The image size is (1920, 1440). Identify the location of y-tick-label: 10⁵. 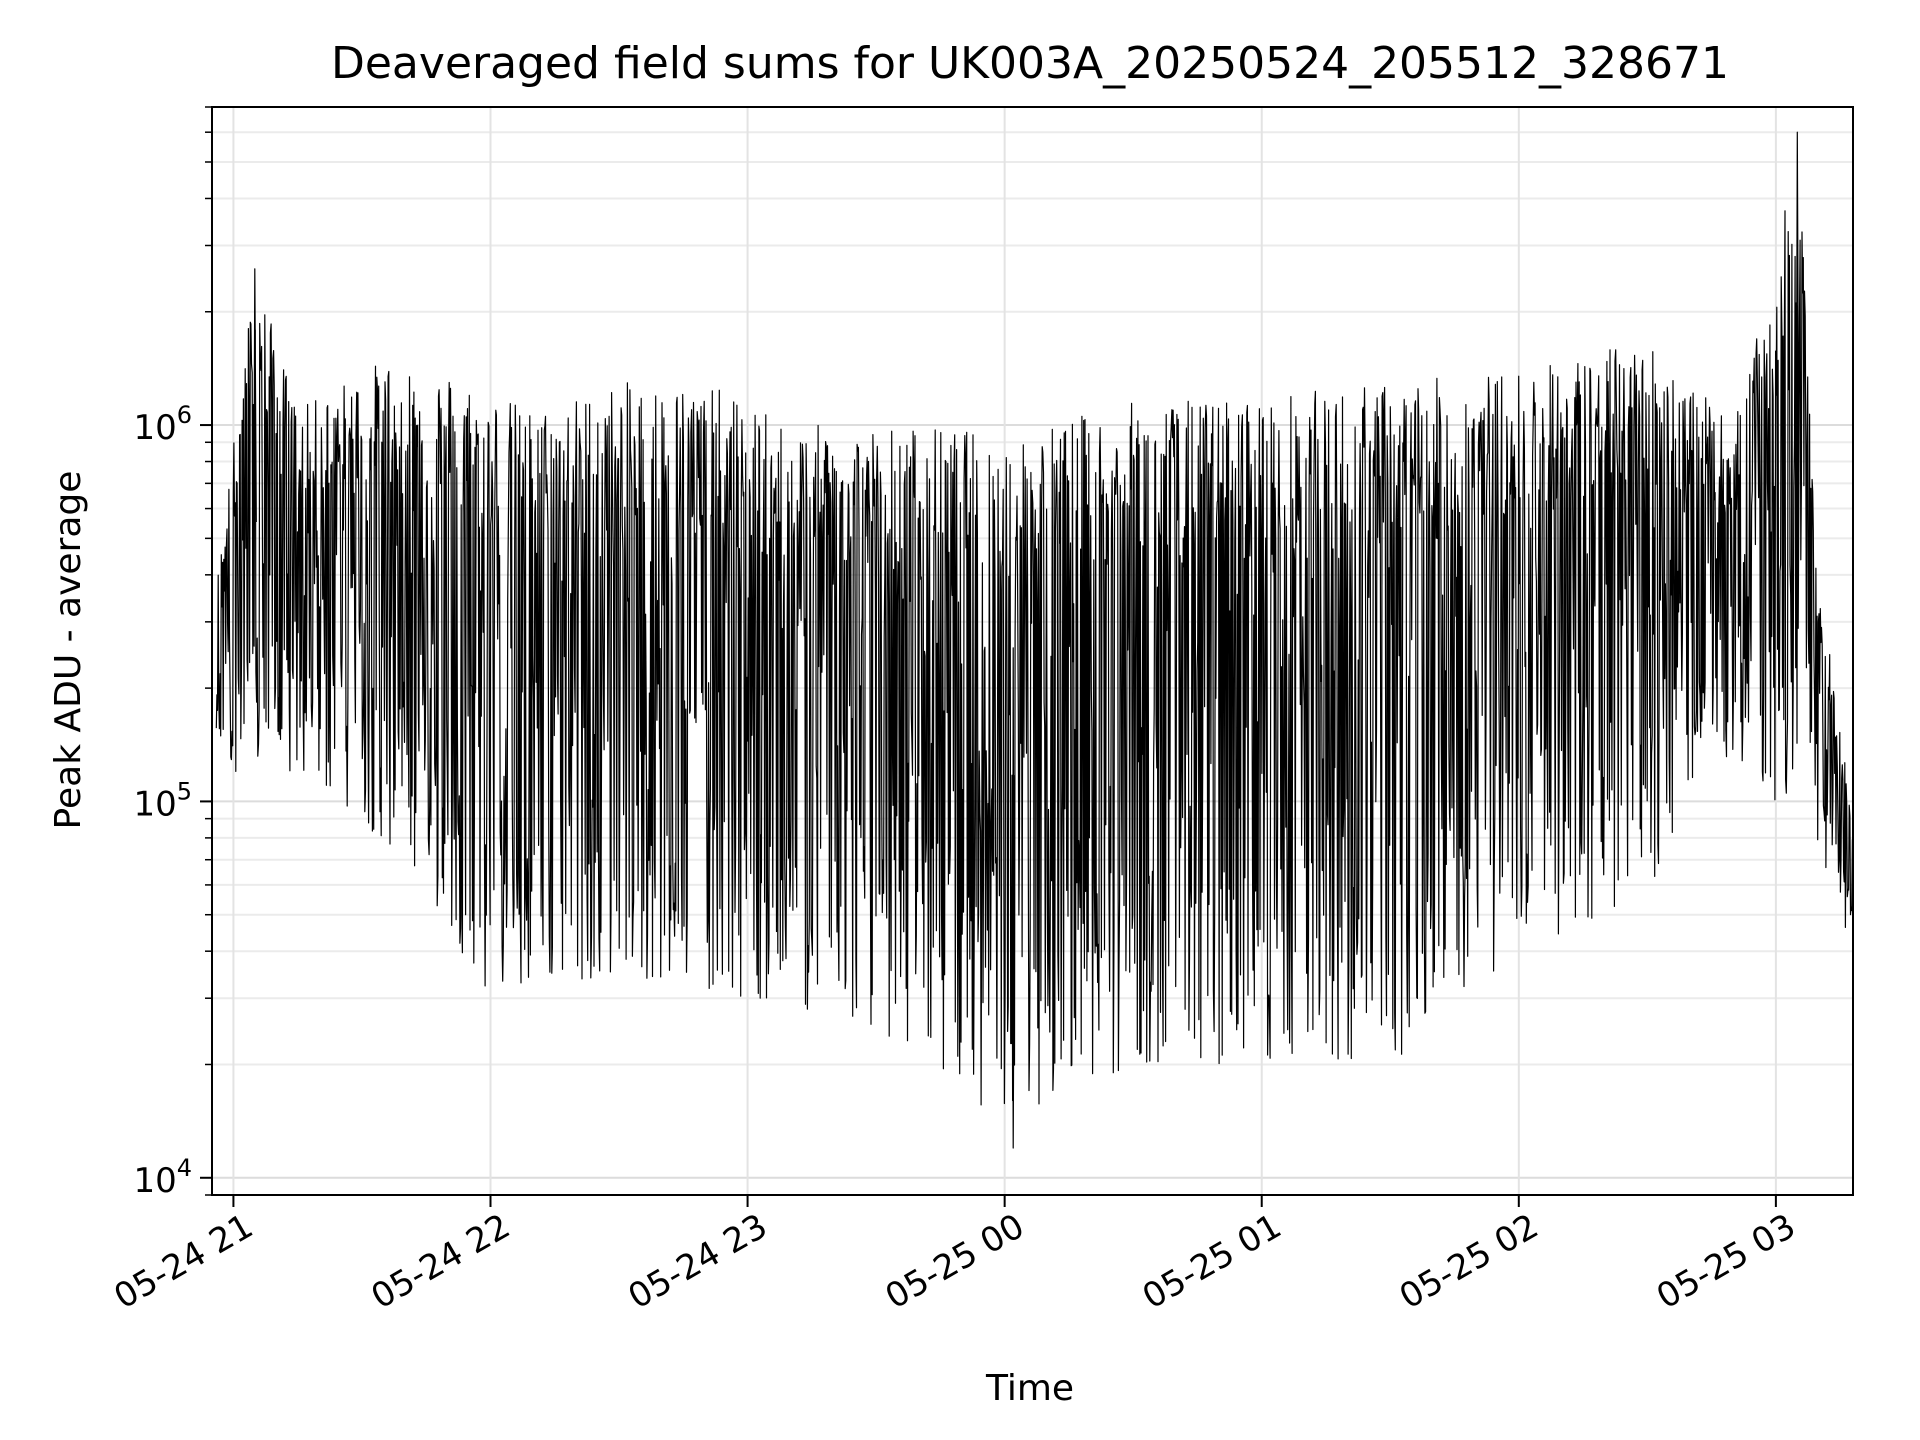
(162, 800).